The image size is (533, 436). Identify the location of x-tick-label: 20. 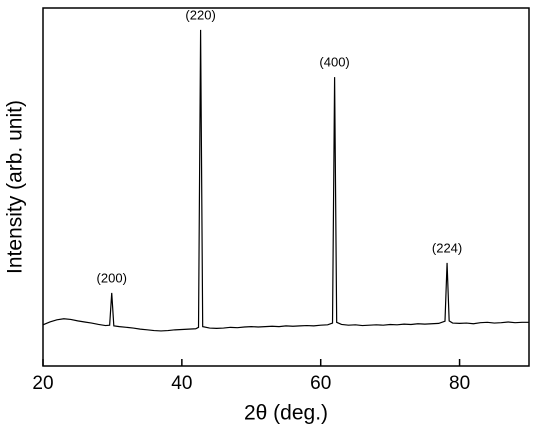
(42, 383).